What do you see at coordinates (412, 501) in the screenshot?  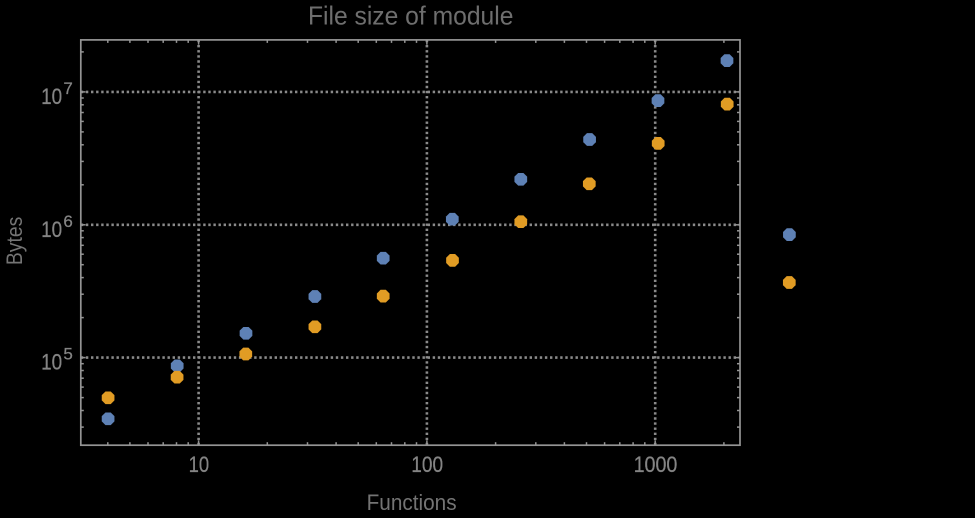 I see `svg-text: Functions` at bounding box center [412, 501].